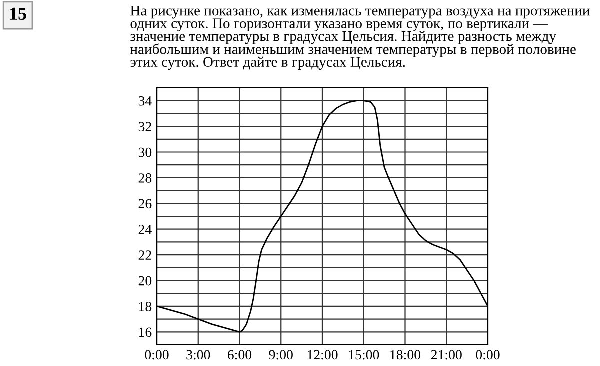  Describe the element at coordinates (446, 355) in the screenshot. I see `x-tick-label: 21:00` at that location.